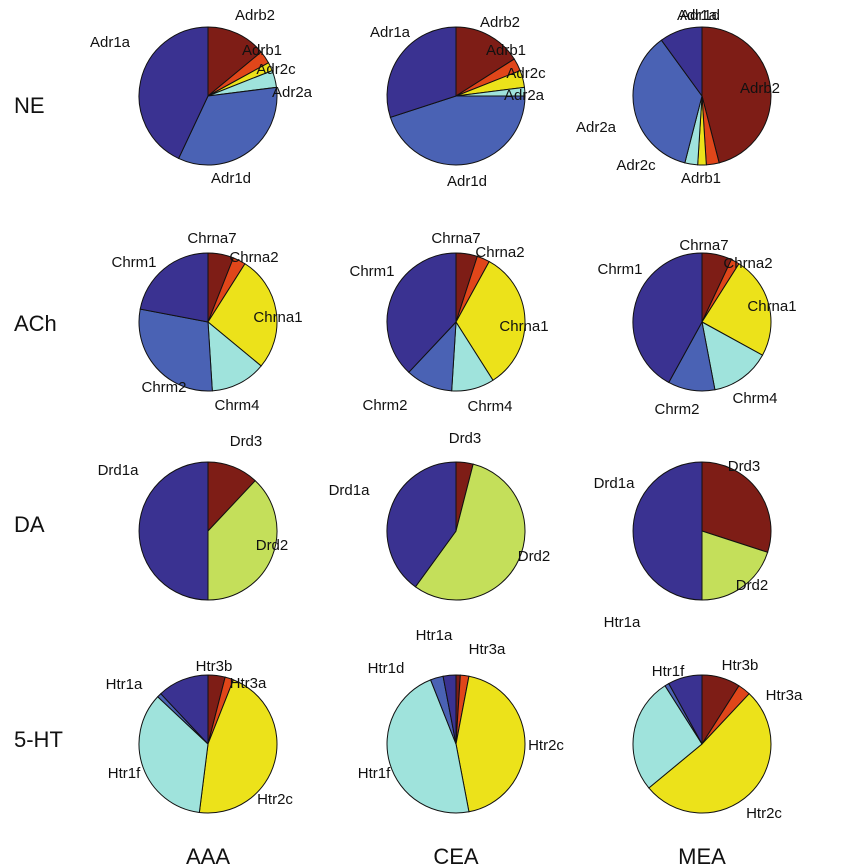 The height and width of the screenshot is (868, 853). I want to click on column-labels: AAA CEA MEA, so click(456, 856).